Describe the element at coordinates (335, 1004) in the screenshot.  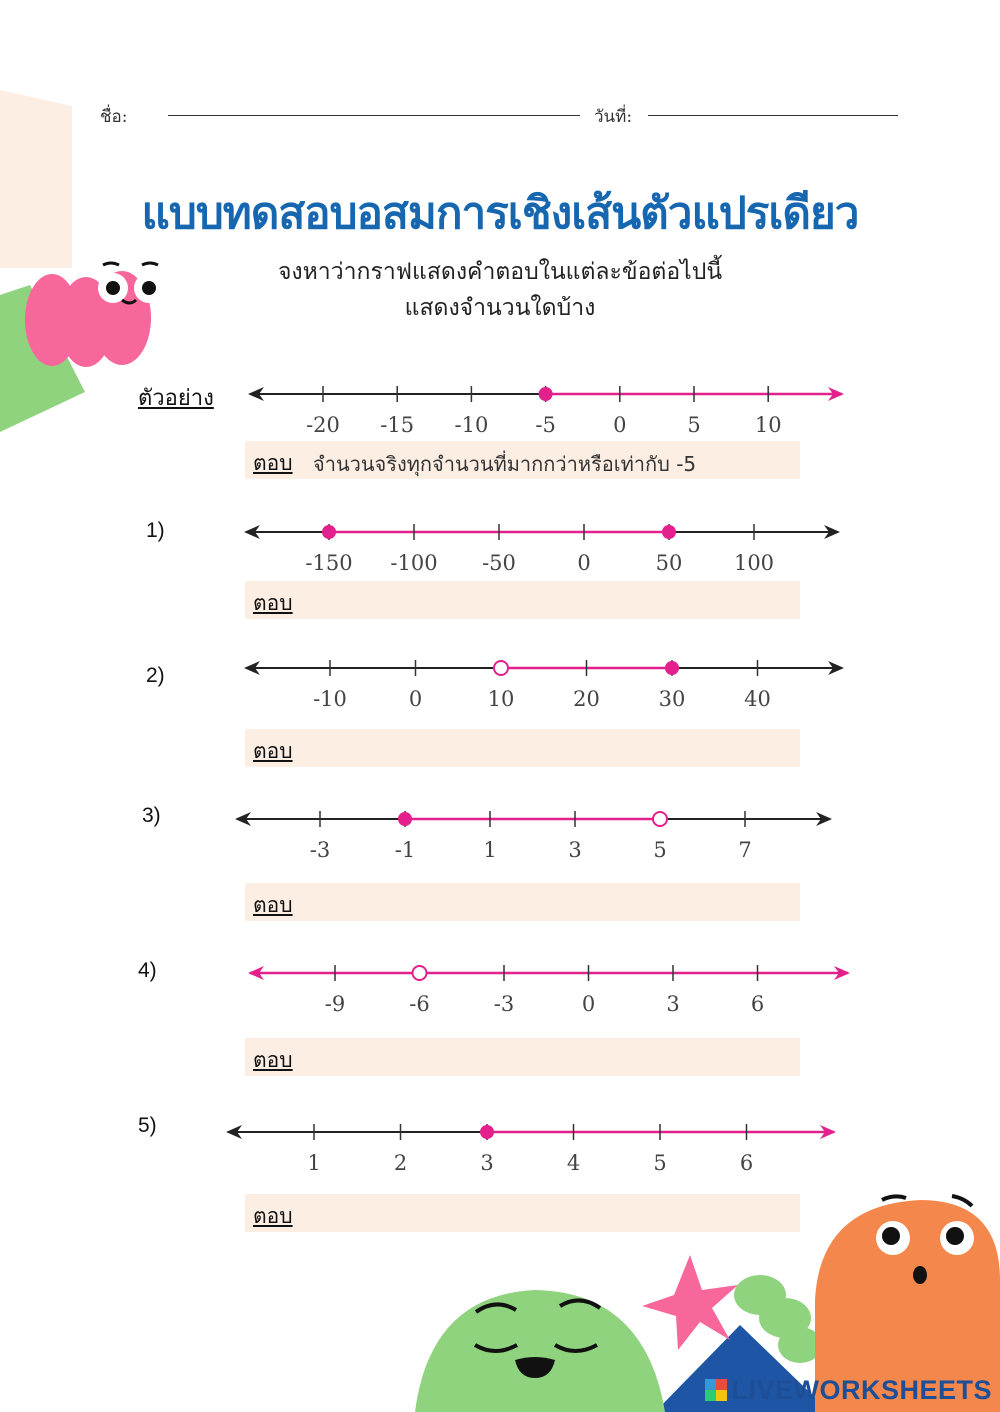
I see `tick-label: -9` at that location.